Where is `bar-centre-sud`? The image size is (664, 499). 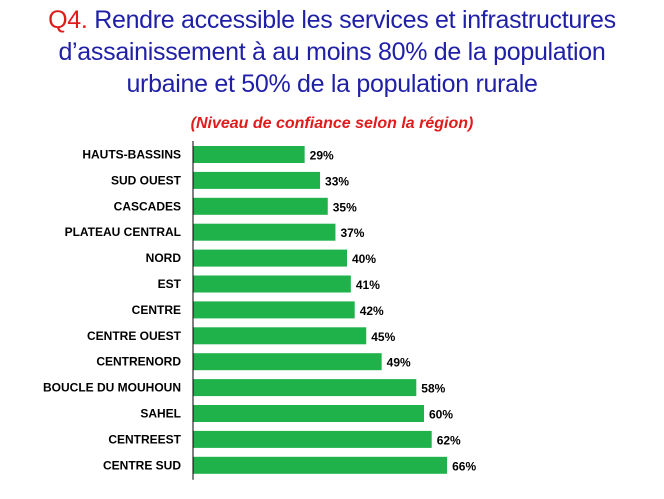 bar-centre-sud is located at coordinates (320, 465).